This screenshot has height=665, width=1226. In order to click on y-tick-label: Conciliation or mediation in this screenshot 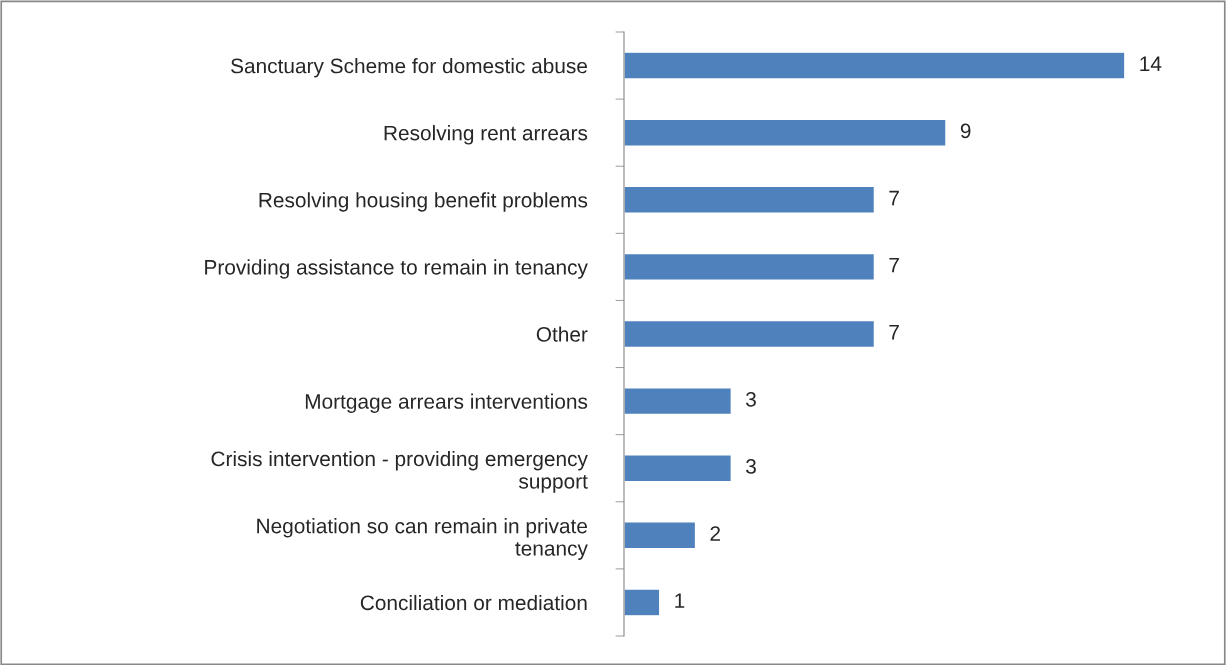, I will do `click(473, 602)`.